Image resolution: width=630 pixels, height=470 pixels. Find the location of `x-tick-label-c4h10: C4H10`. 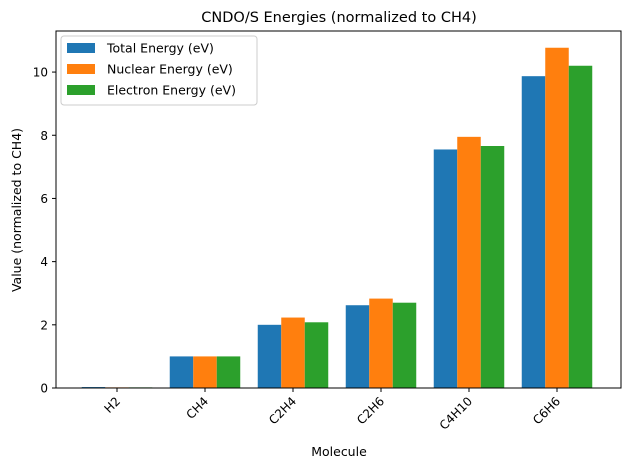

x-tick-label-c4h10: C4H10 is located at coordinates (456, 413).